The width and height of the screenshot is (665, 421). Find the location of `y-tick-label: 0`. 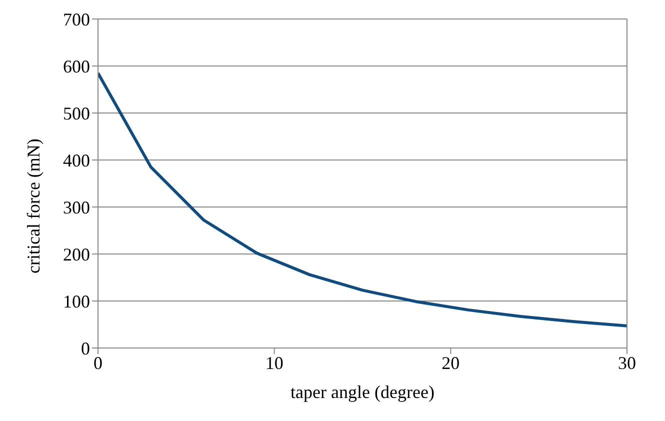

y-tick-label: 0 is located at coordinates (85, 348).